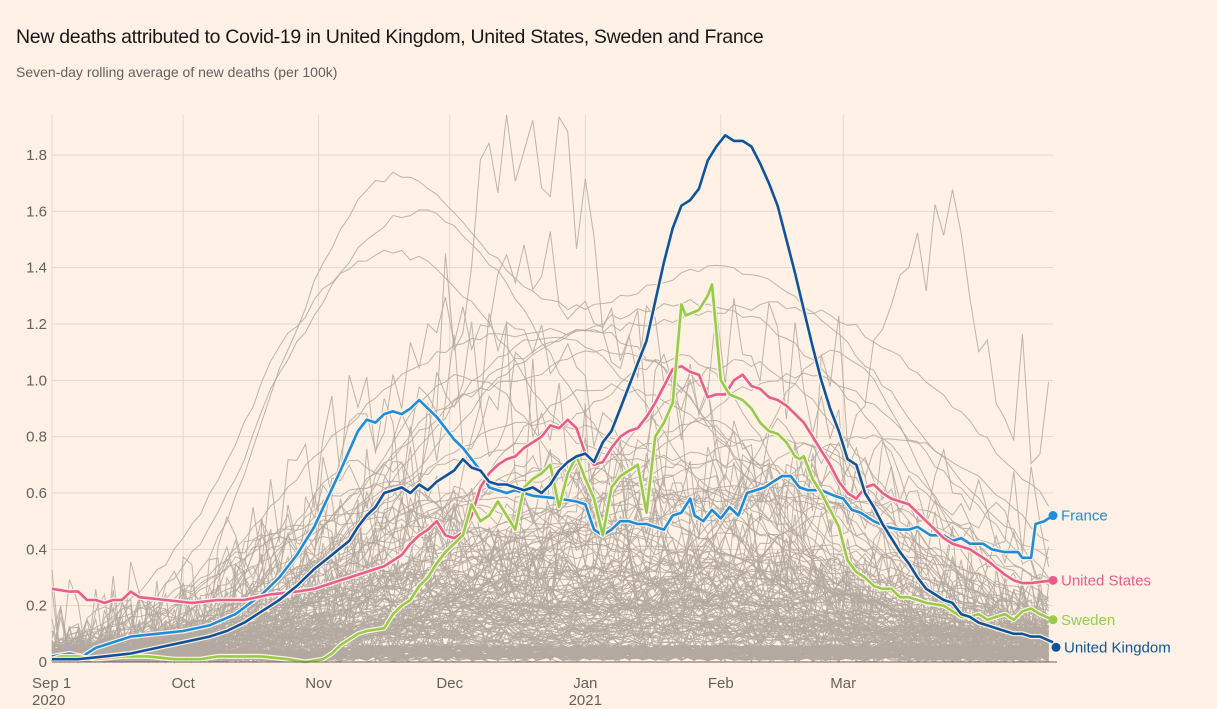 The height and width of the screenshot is (709, 1217). I want to click on france-end-marker, so click(1053, 516).